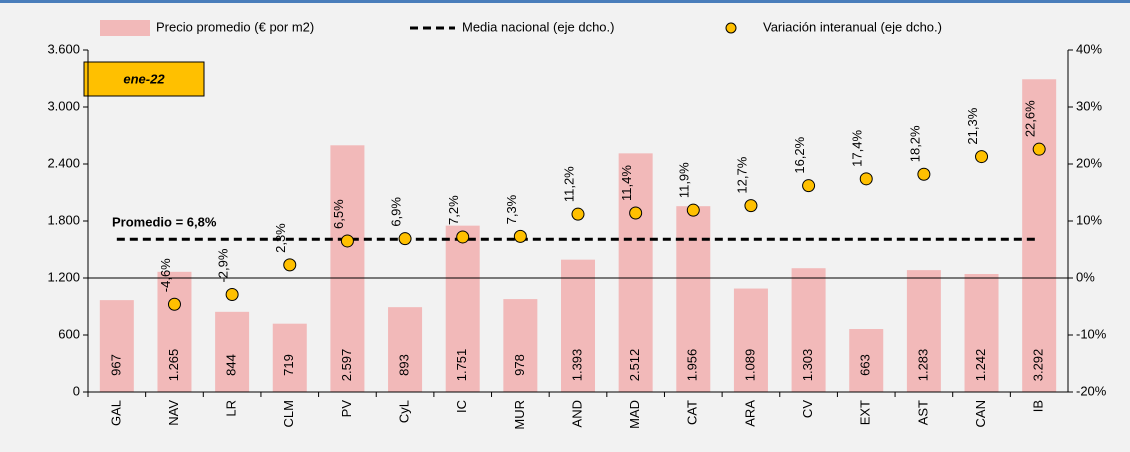  What do you see at coordinates (115, 413) in the screenshot?
I see `x-tick-label: GAL` at bounding box center [115, 413].